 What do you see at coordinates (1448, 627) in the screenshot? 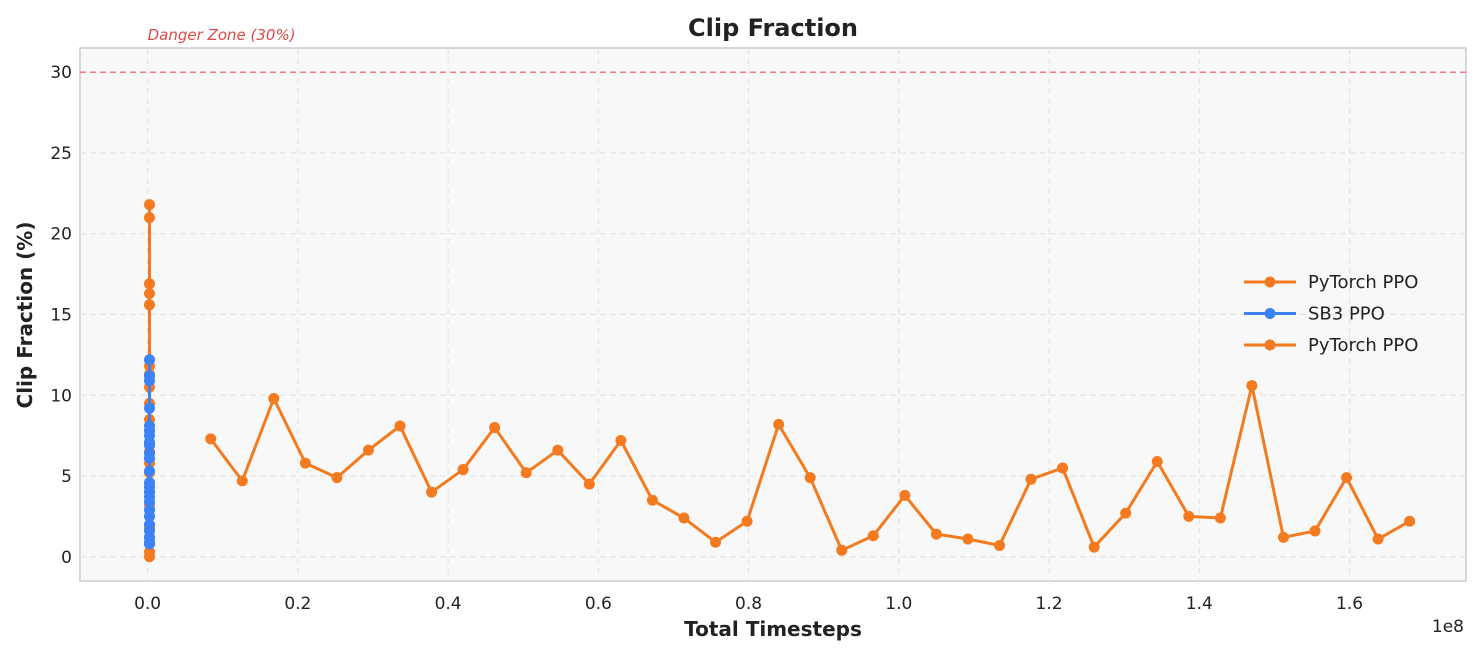
I see `x-axis-offset-label: 1e8` at bounding box center [1448, 627].